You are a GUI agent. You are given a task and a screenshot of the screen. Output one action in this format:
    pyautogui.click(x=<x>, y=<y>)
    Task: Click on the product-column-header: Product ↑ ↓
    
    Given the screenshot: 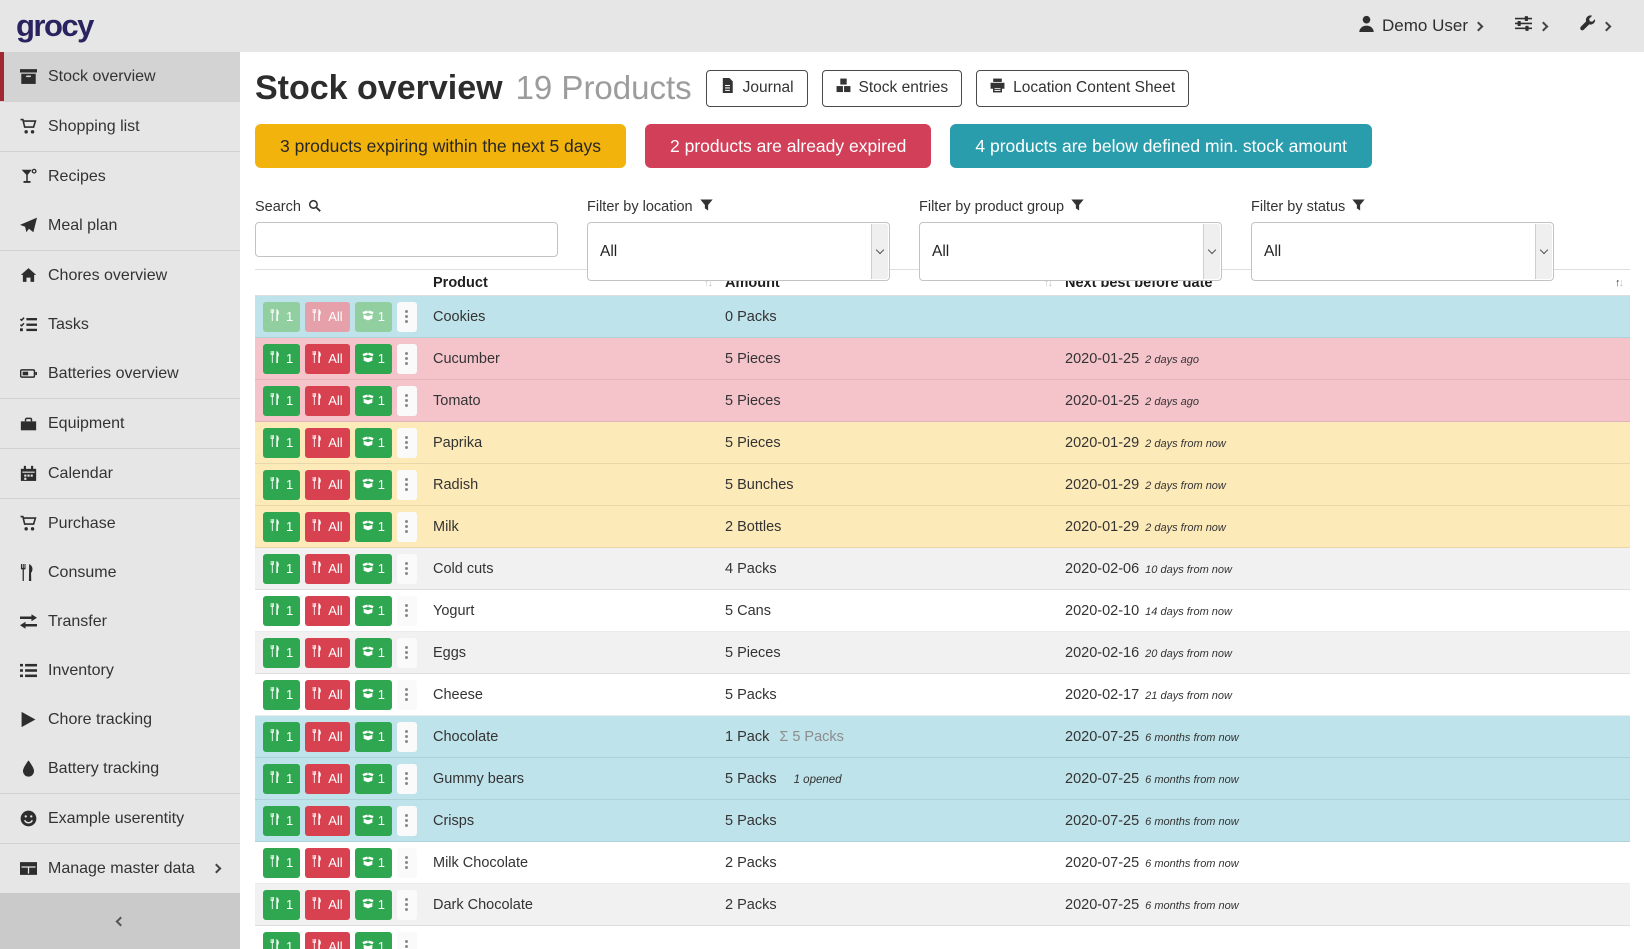 What is the action you would take?
    pyautogui.click(x=573, y=282)
    